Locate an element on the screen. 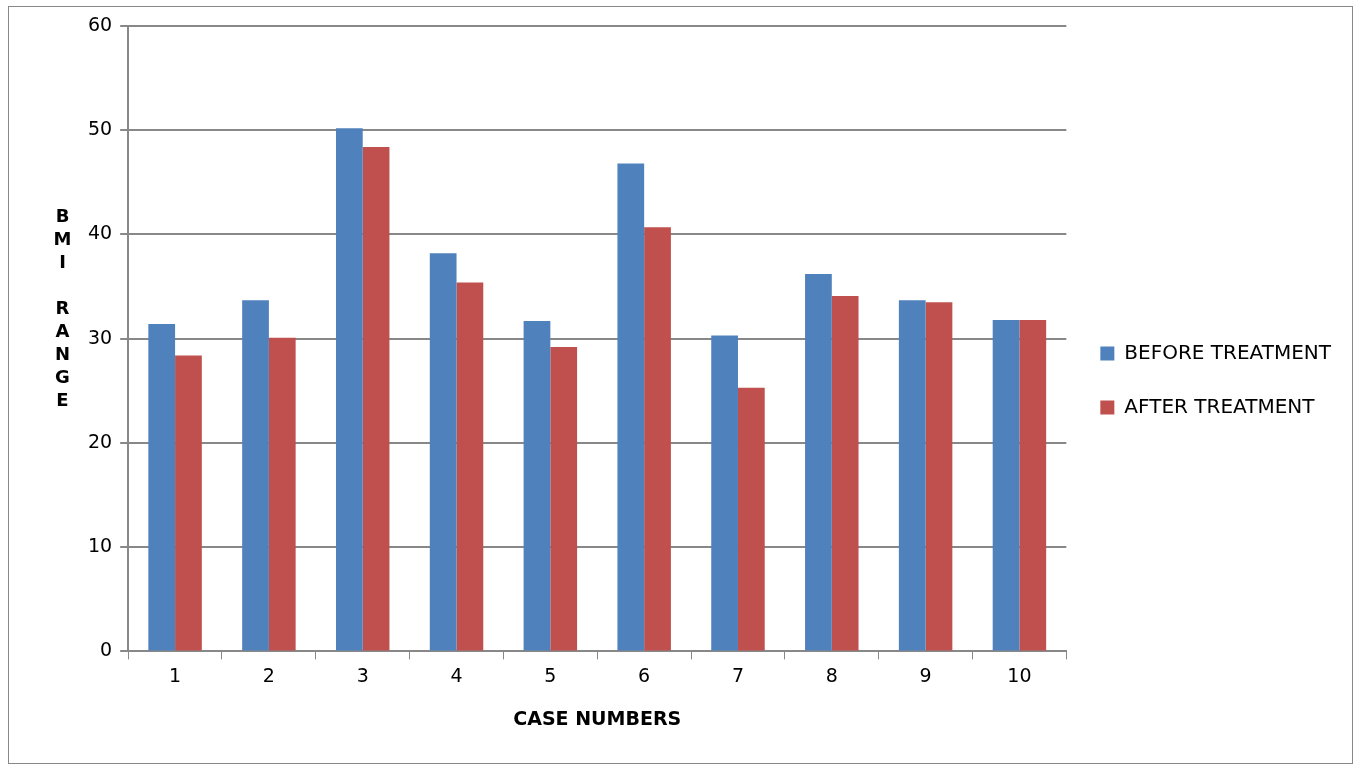  x-axis-title: CASE NUMBERS is located at coordinates (597, 717).